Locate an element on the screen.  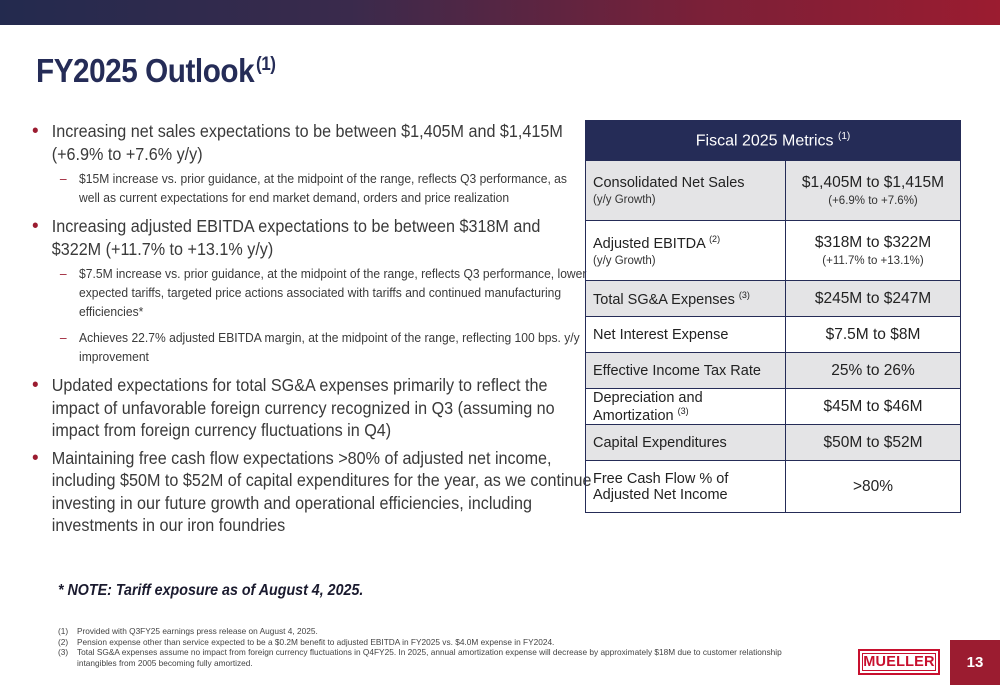
metric-value: $7.5M to $8M is located at coordinates (873, 334).